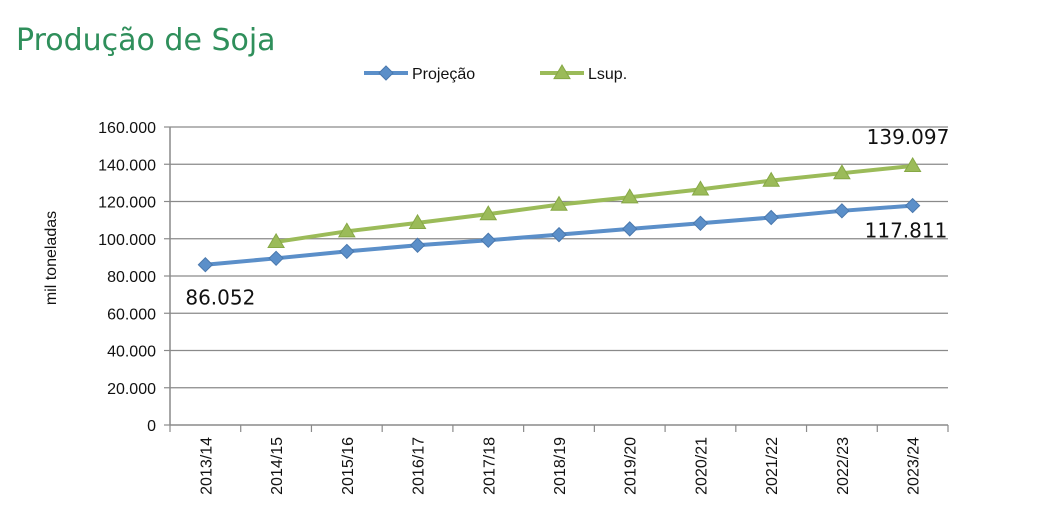 Image resolution: width=1041 pixels, height=527 pixels. I want to click on data-label: 117.811, so click(906, 231).